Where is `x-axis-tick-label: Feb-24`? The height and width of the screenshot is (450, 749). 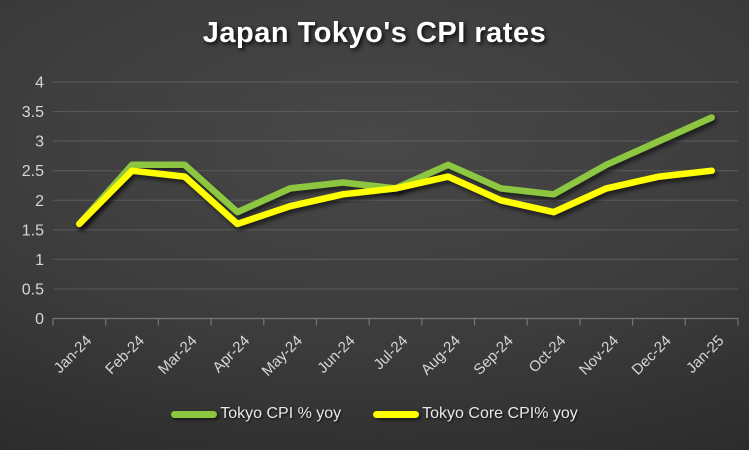 x-axis-tick-label: Feb-24 is located at coordinates (125, 355).